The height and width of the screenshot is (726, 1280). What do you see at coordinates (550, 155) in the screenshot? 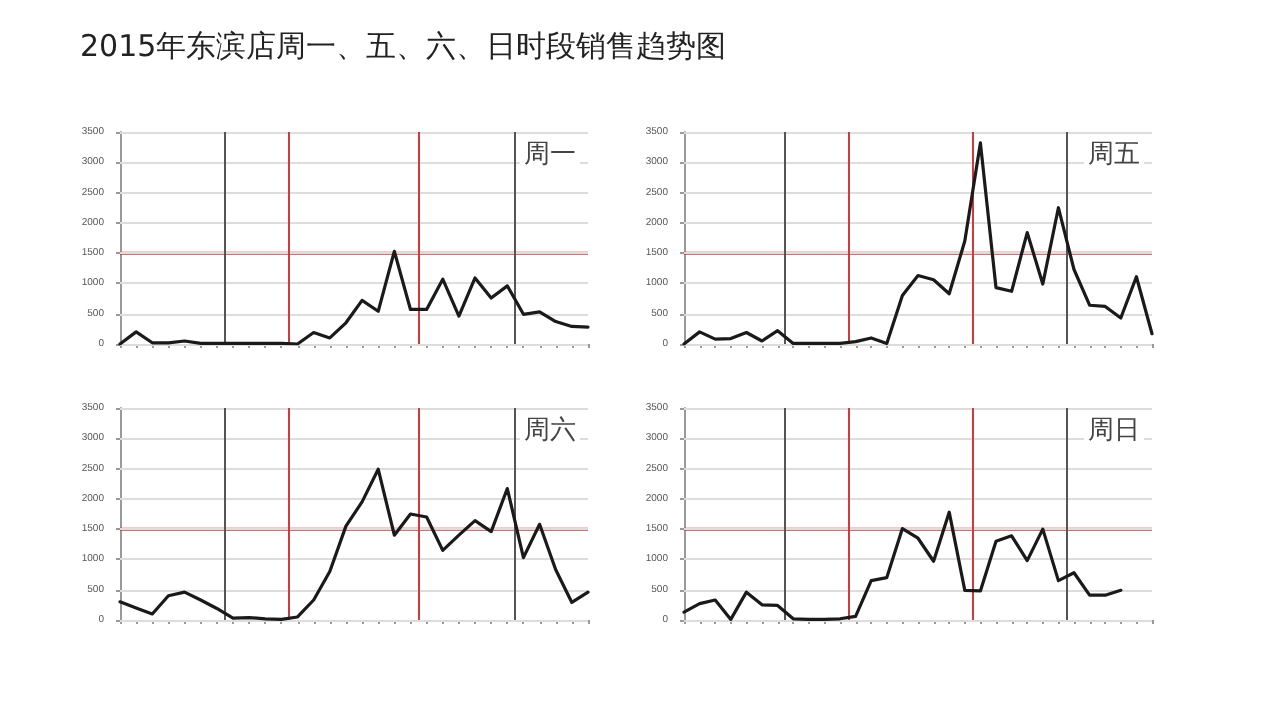
I see `chart-title: 周一` at bounding box center [550, 155].